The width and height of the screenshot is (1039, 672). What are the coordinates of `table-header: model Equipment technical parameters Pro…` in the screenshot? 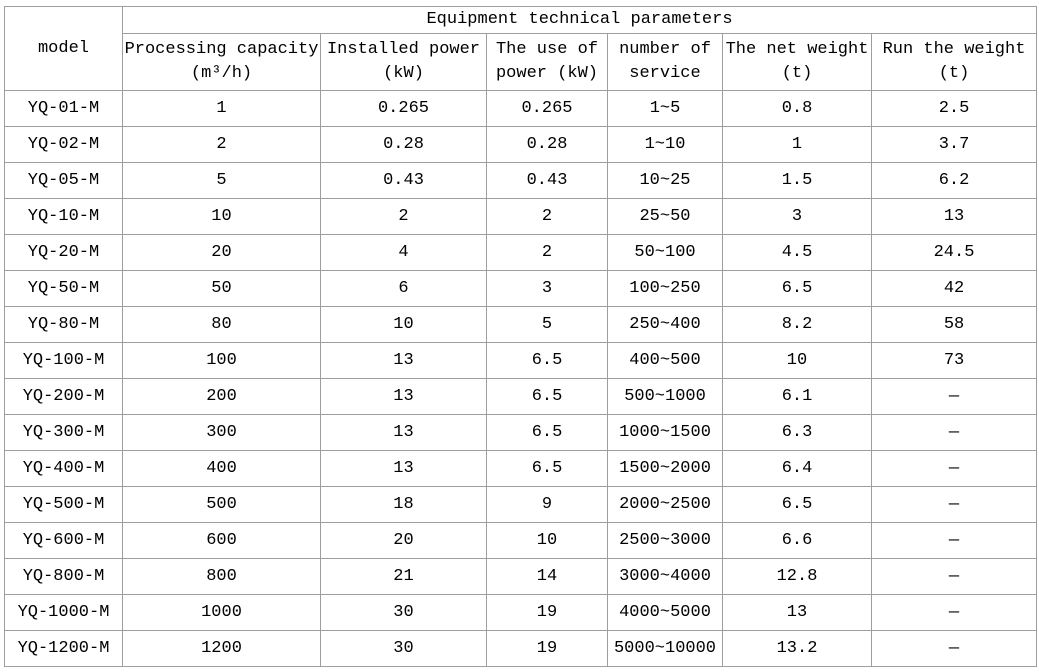 It's located at (521, 48).